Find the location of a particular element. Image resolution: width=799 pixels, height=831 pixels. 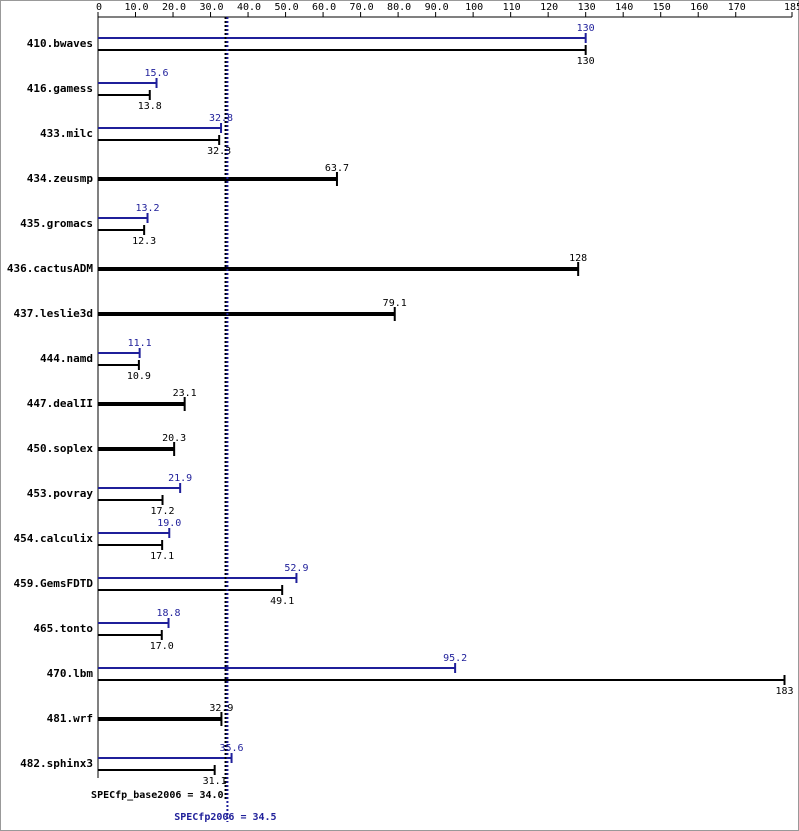

value-label: 32.9 is located at coordinates (221, 708).